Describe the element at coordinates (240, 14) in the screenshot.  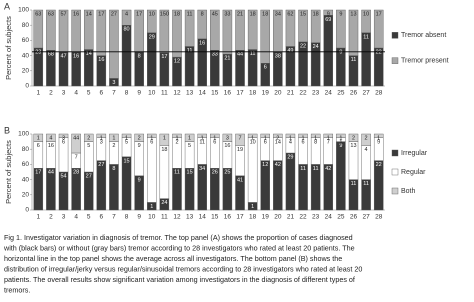
I see `count-label: 21` at that location.